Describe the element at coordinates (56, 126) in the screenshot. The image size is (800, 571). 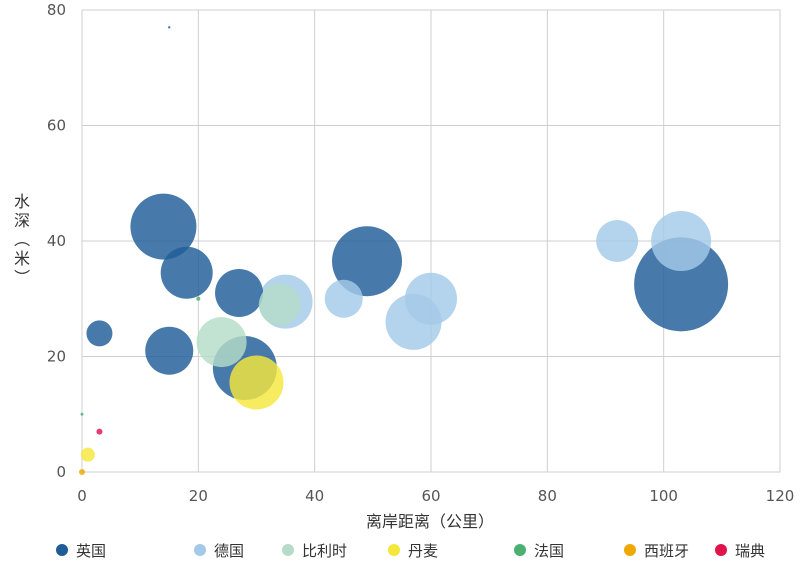
I see `y-tick-label: 60` at that location.